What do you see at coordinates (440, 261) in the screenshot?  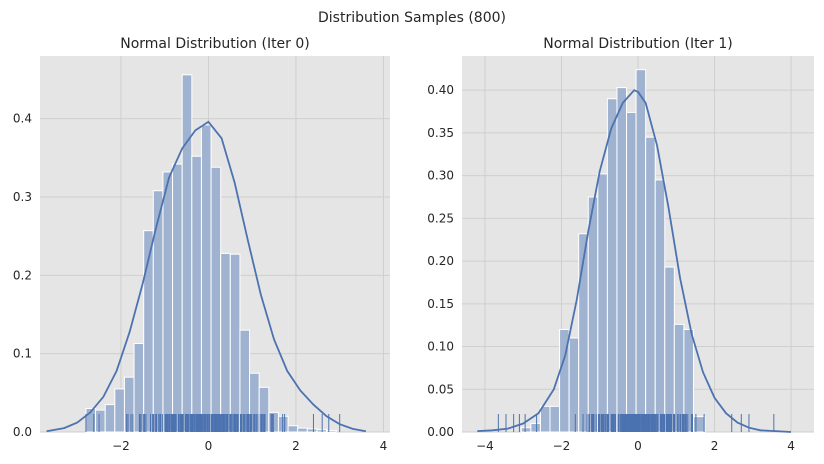 I see `y-tick-label: 0.20` at bounding box center [440, 261].